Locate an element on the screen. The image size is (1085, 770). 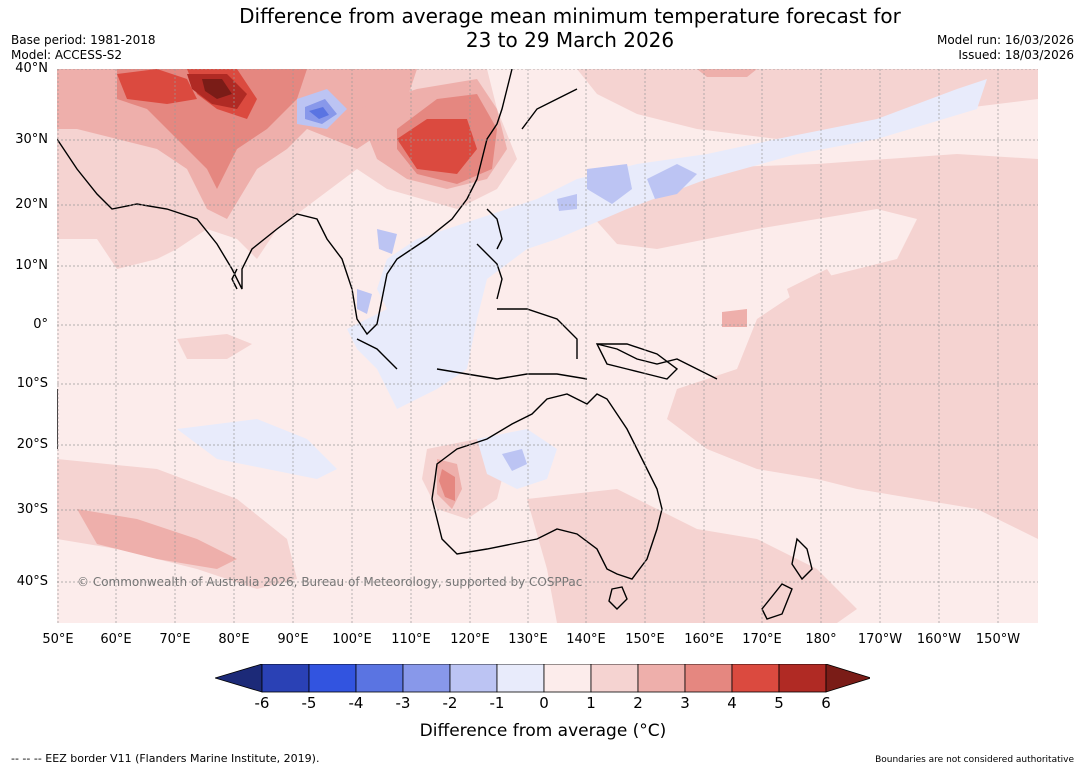
longitude-label: 110°E is located at coordinates (411, 639).